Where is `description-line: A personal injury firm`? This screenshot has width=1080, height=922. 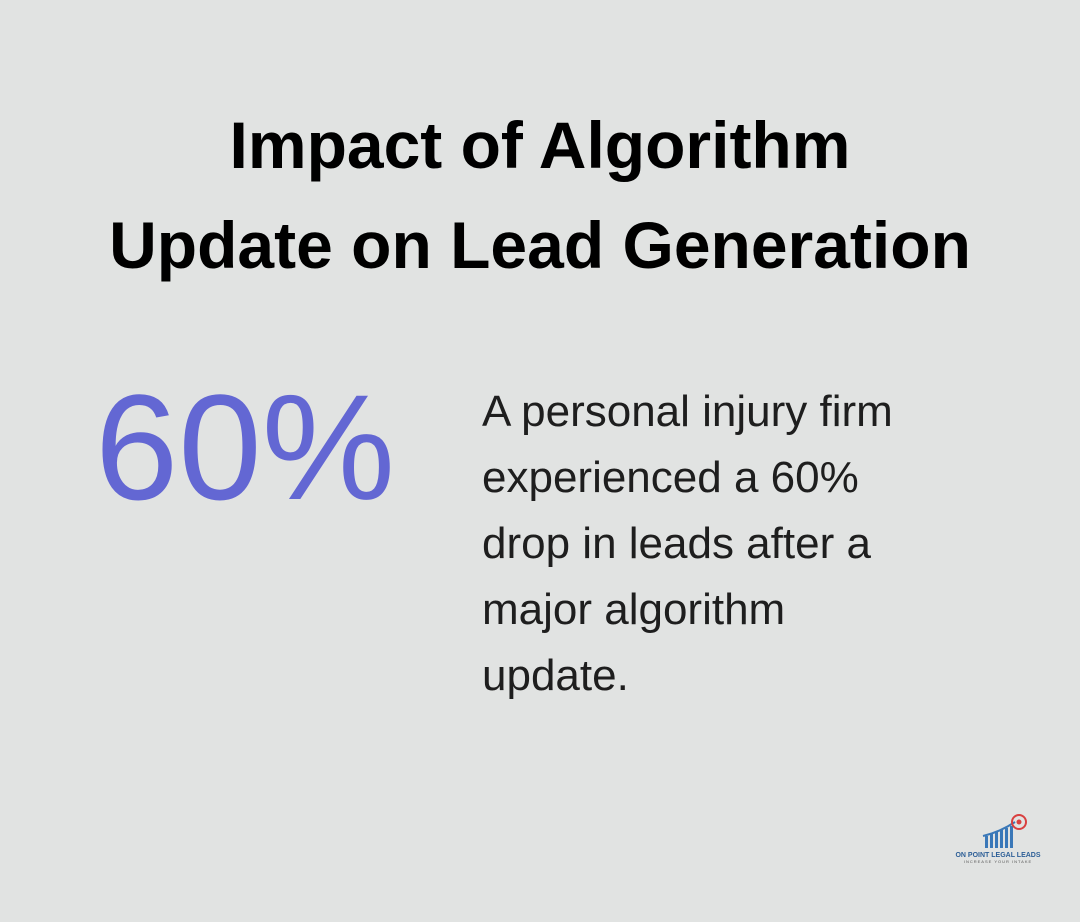
description-line: A personal injury firm is located at coordinates (687, 411).